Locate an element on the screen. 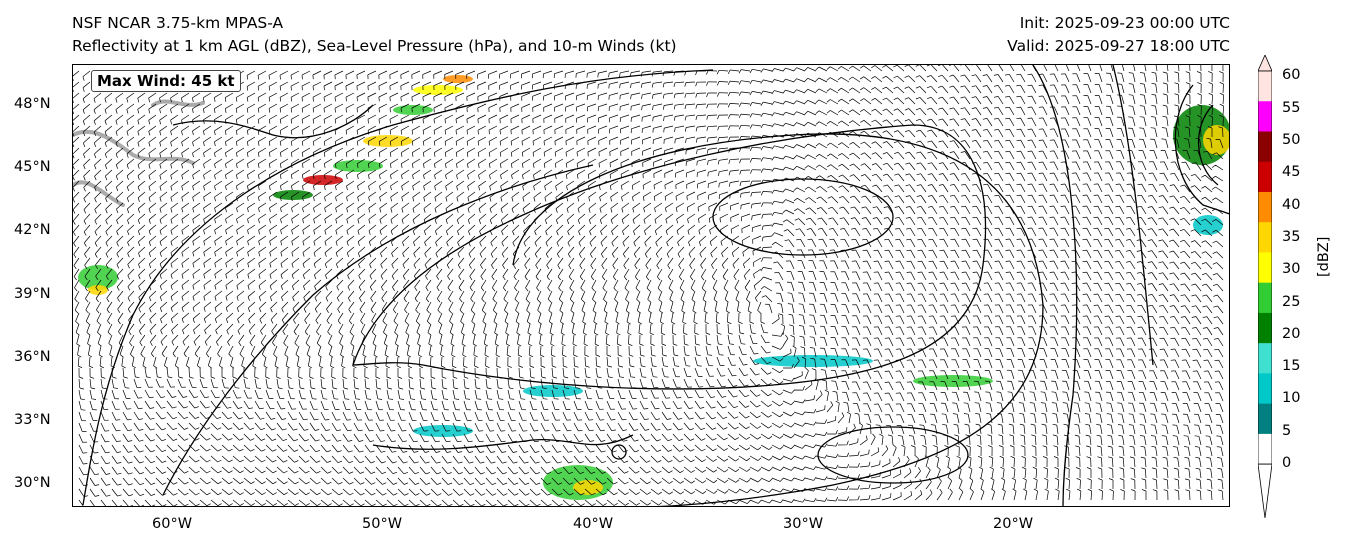 This screenshot has height=551, width=1349. lon-tick-30w: 30°W is located at coordinates (803, 524).